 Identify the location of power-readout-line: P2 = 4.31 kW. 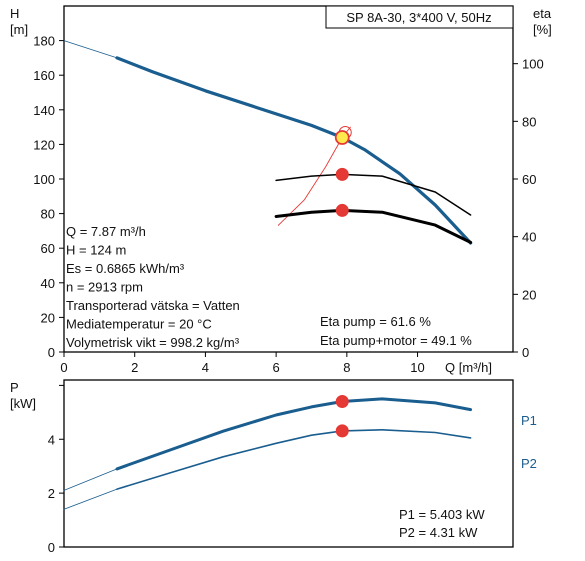
(438, 532).